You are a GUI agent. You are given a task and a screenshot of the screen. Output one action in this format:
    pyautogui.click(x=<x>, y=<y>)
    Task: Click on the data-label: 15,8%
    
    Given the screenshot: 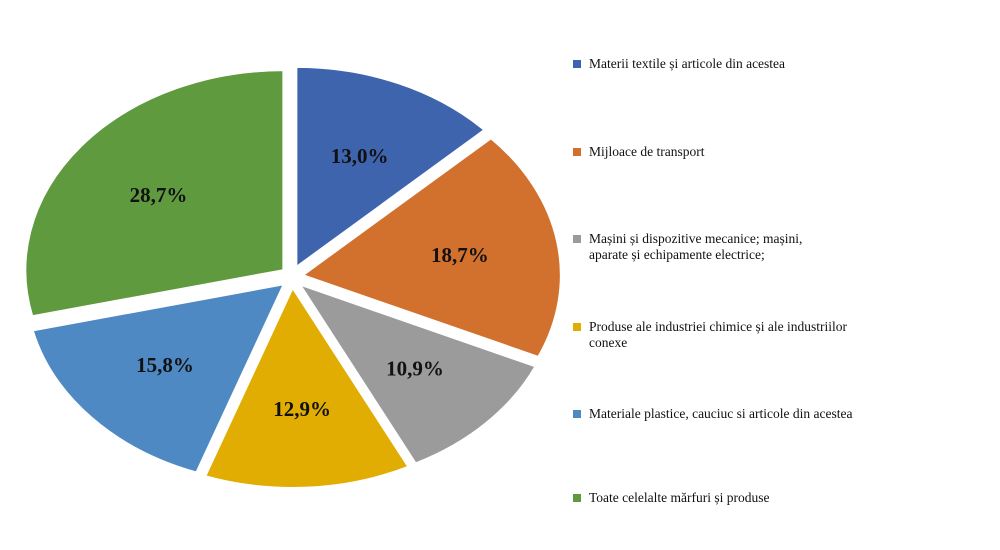 What is the action you would take?
    pyautogui.click(x=165, y=365)
    